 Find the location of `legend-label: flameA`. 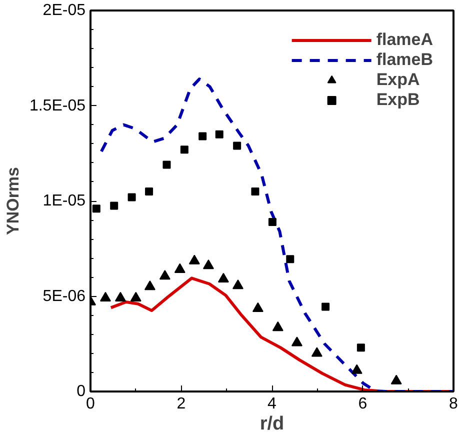

legend-label: flameA is located at coordinates (404, 40).